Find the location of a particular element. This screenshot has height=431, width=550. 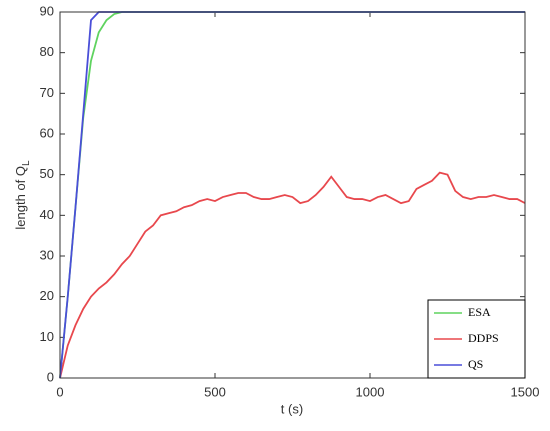

y-tick-label: 50 is located at coordinates (47, 173).